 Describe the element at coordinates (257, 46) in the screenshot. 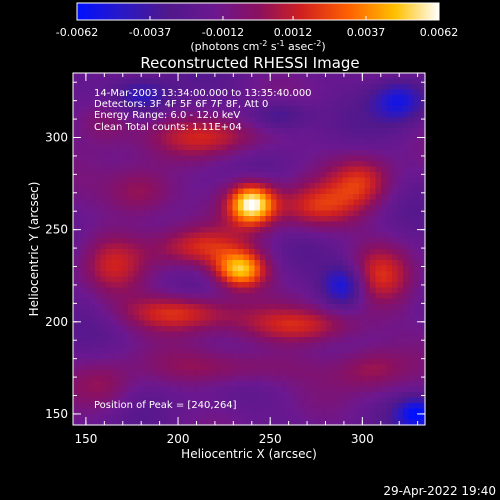

I see `colorbar-unit-label: (photons cm-2 s-1 asec-2)` at that location.